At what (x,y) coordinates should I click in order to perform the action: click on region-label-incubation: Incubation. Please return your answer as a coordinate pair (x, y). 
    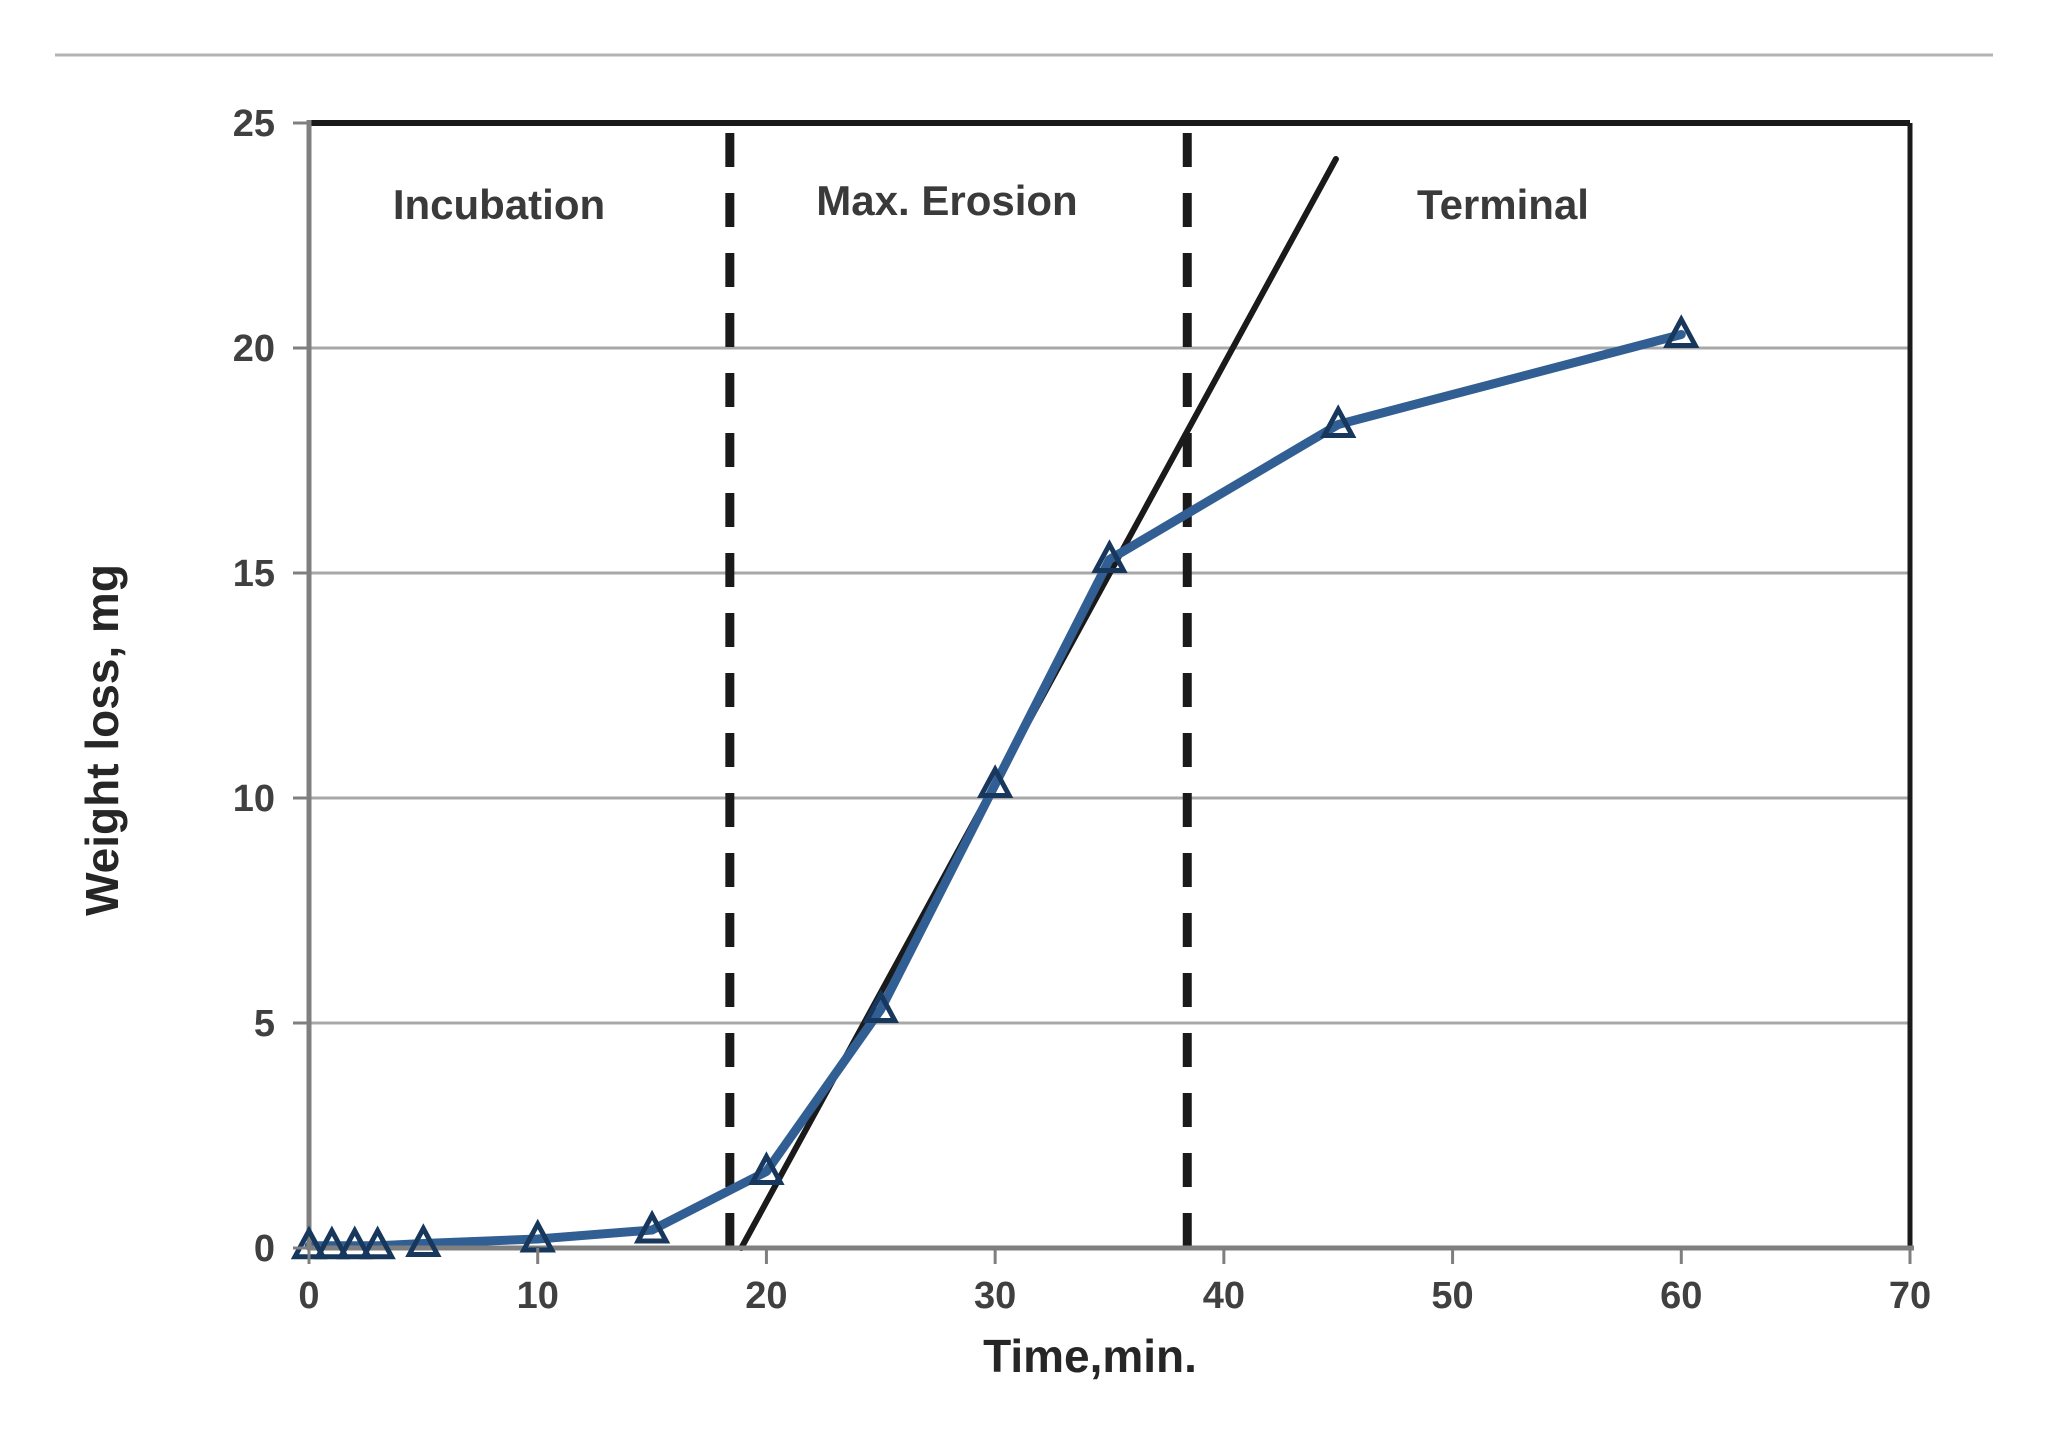
    Looking at the image, I should click on (499, 204).